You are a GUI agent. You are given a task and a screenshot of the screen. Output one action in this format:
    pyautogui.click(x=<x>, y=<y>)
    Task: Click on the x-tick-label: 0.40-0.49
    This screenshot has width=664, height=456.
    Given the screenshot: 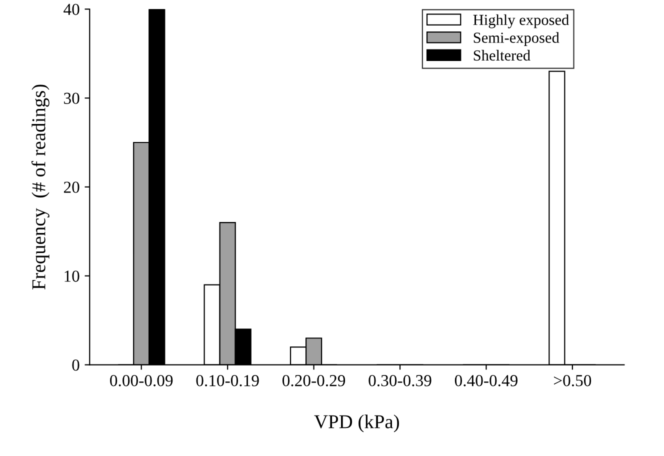 What is the action you would take?
    pyautogui.click(x=486, y=380)
    